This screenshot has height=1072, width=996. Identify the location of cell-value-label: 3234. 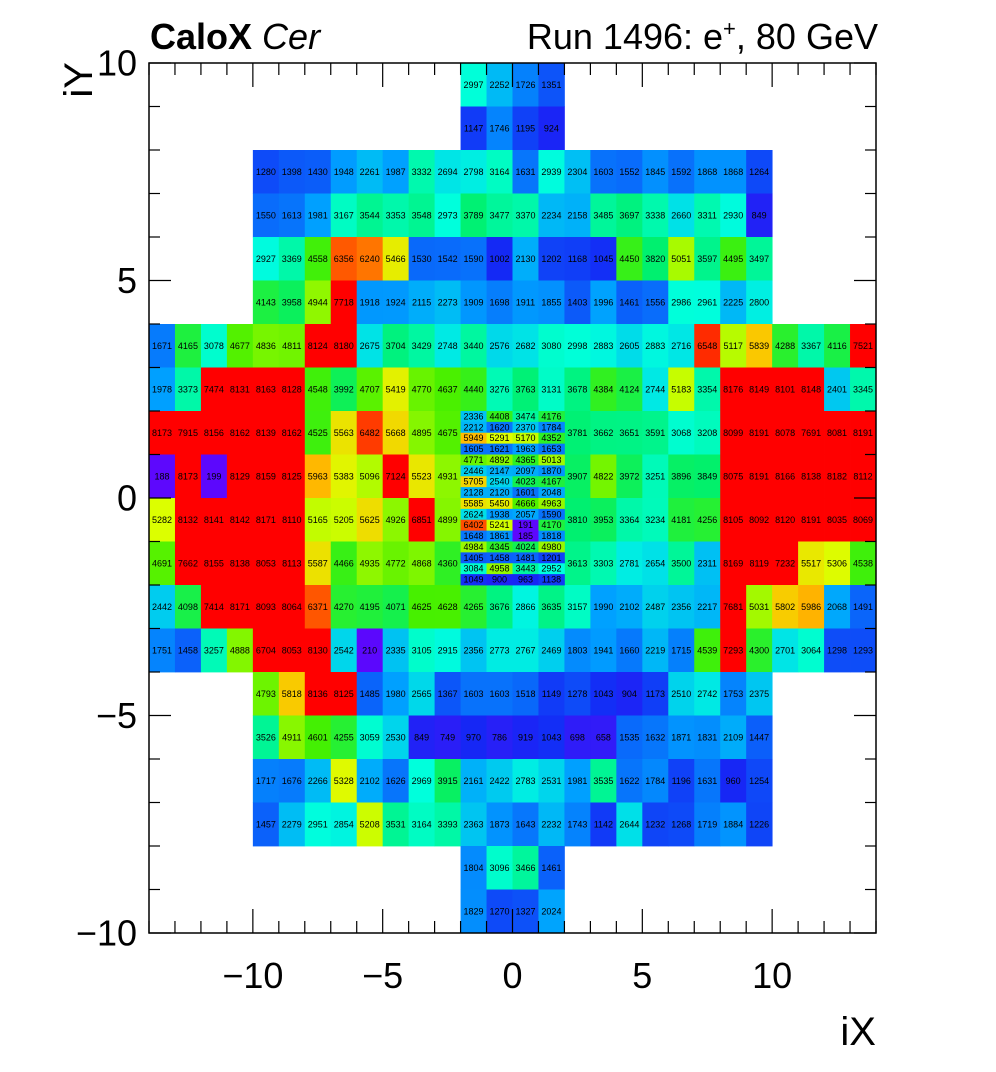
(655, 520).